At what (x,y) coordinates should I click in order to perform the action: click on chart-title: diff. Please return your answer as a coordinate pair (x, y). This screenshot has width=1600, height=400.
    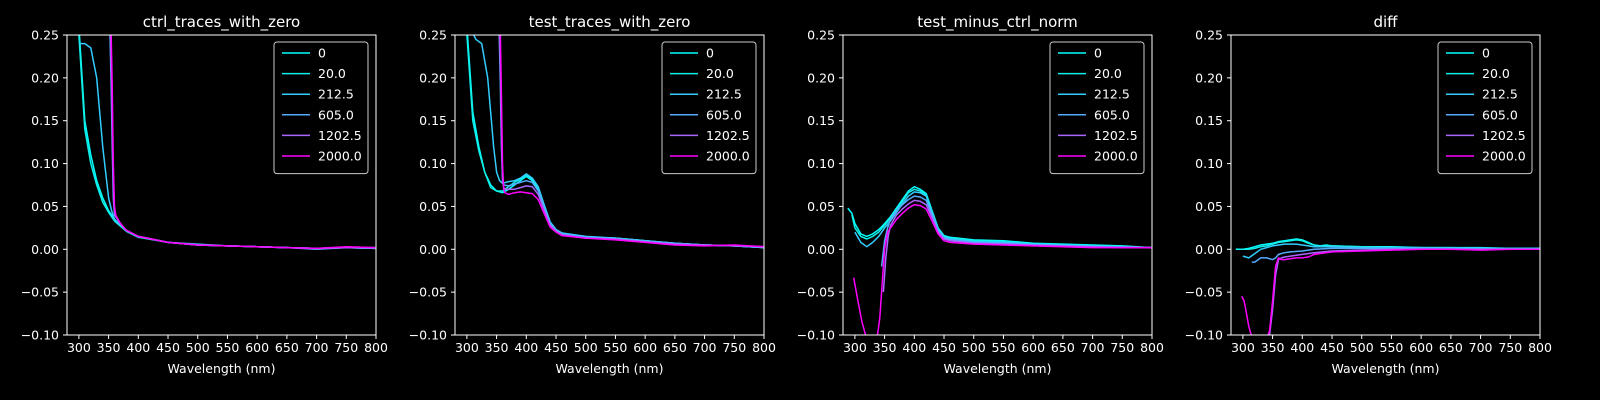
    Looking at the image, I should click on (1385, 22).